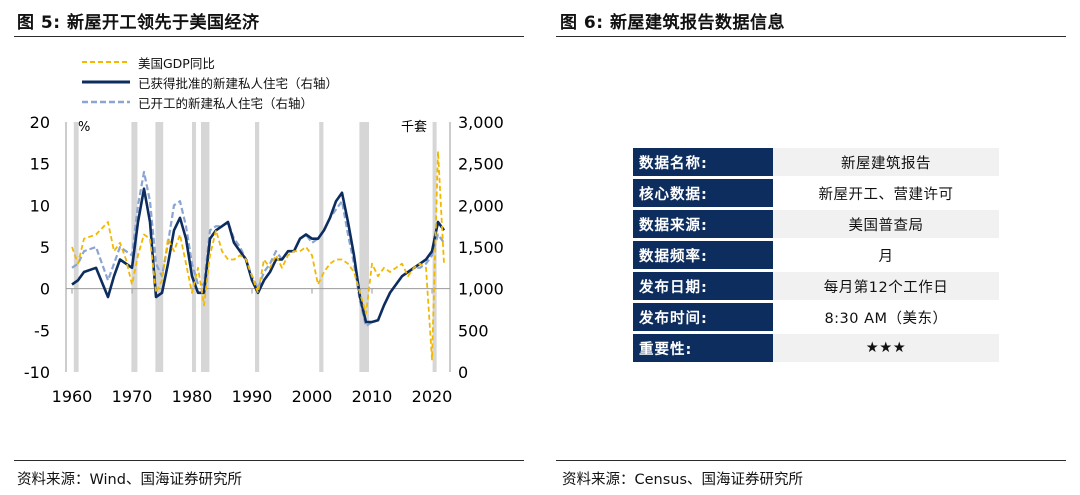  Describe the element at coordinates (45, 247) in the screenshot. I see `left-tick-label: 5` at that location.